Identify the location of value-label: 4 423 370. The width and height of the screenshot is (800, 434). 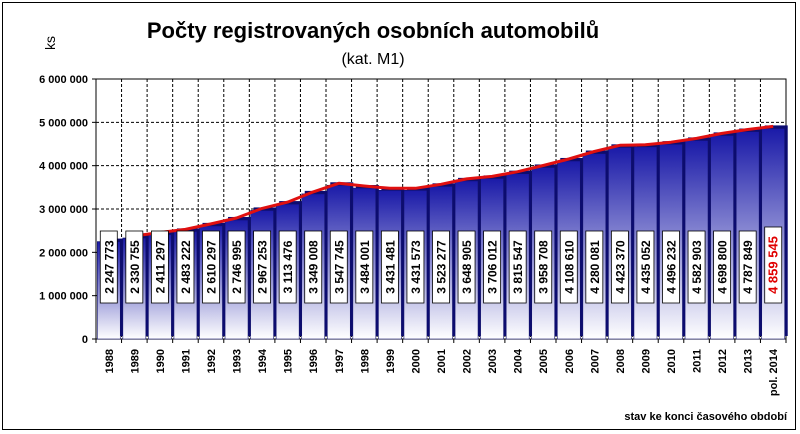
(620, 267).